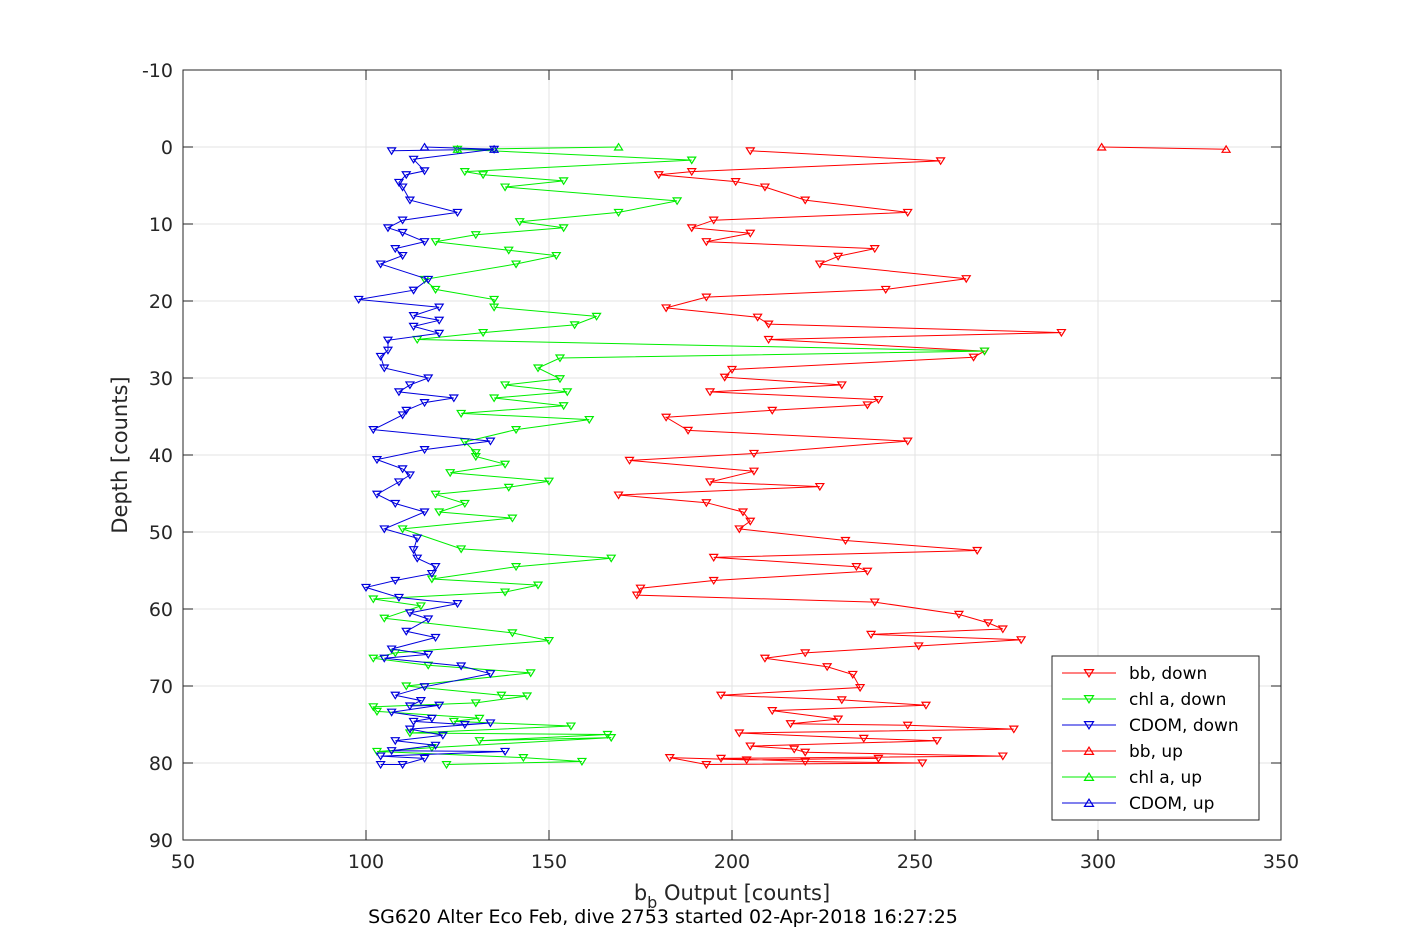  I want to click on legend-label: chl a, down, so click(1177, 700).